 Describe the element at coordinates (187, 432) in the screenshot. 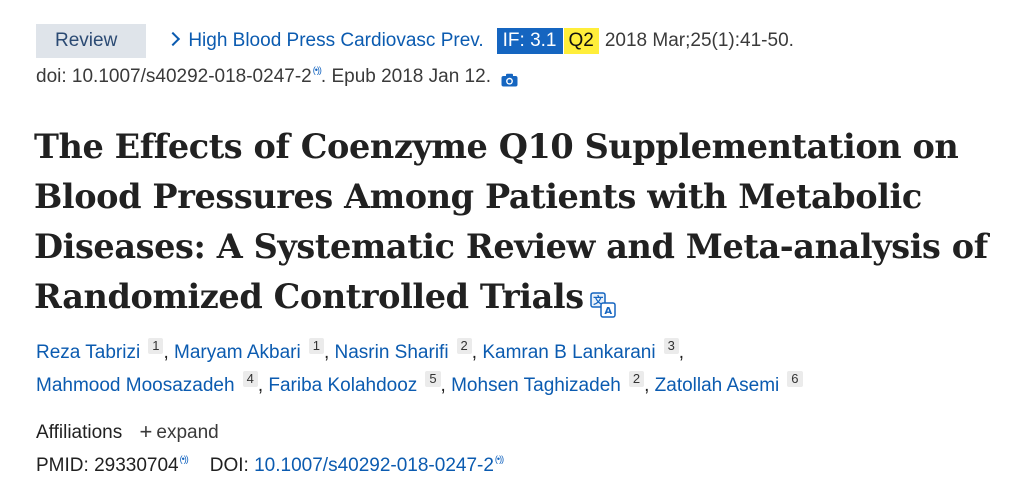

I see `expand-label: expand` at that location.